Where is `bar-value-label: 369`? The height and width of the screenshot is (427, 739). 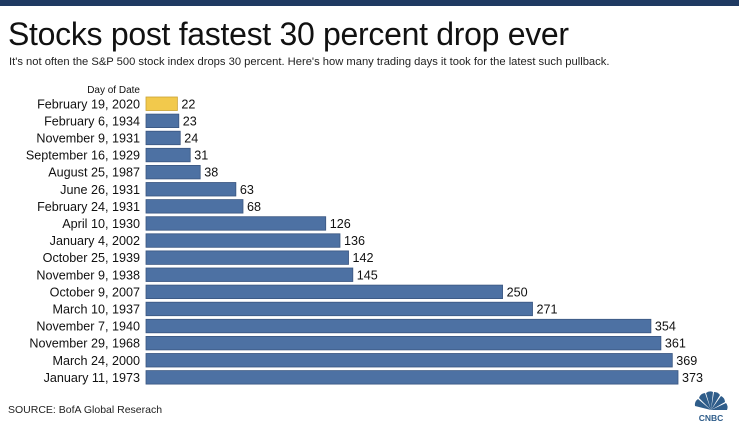
bar-value-label: 369 is located at coordinates (686, 361).